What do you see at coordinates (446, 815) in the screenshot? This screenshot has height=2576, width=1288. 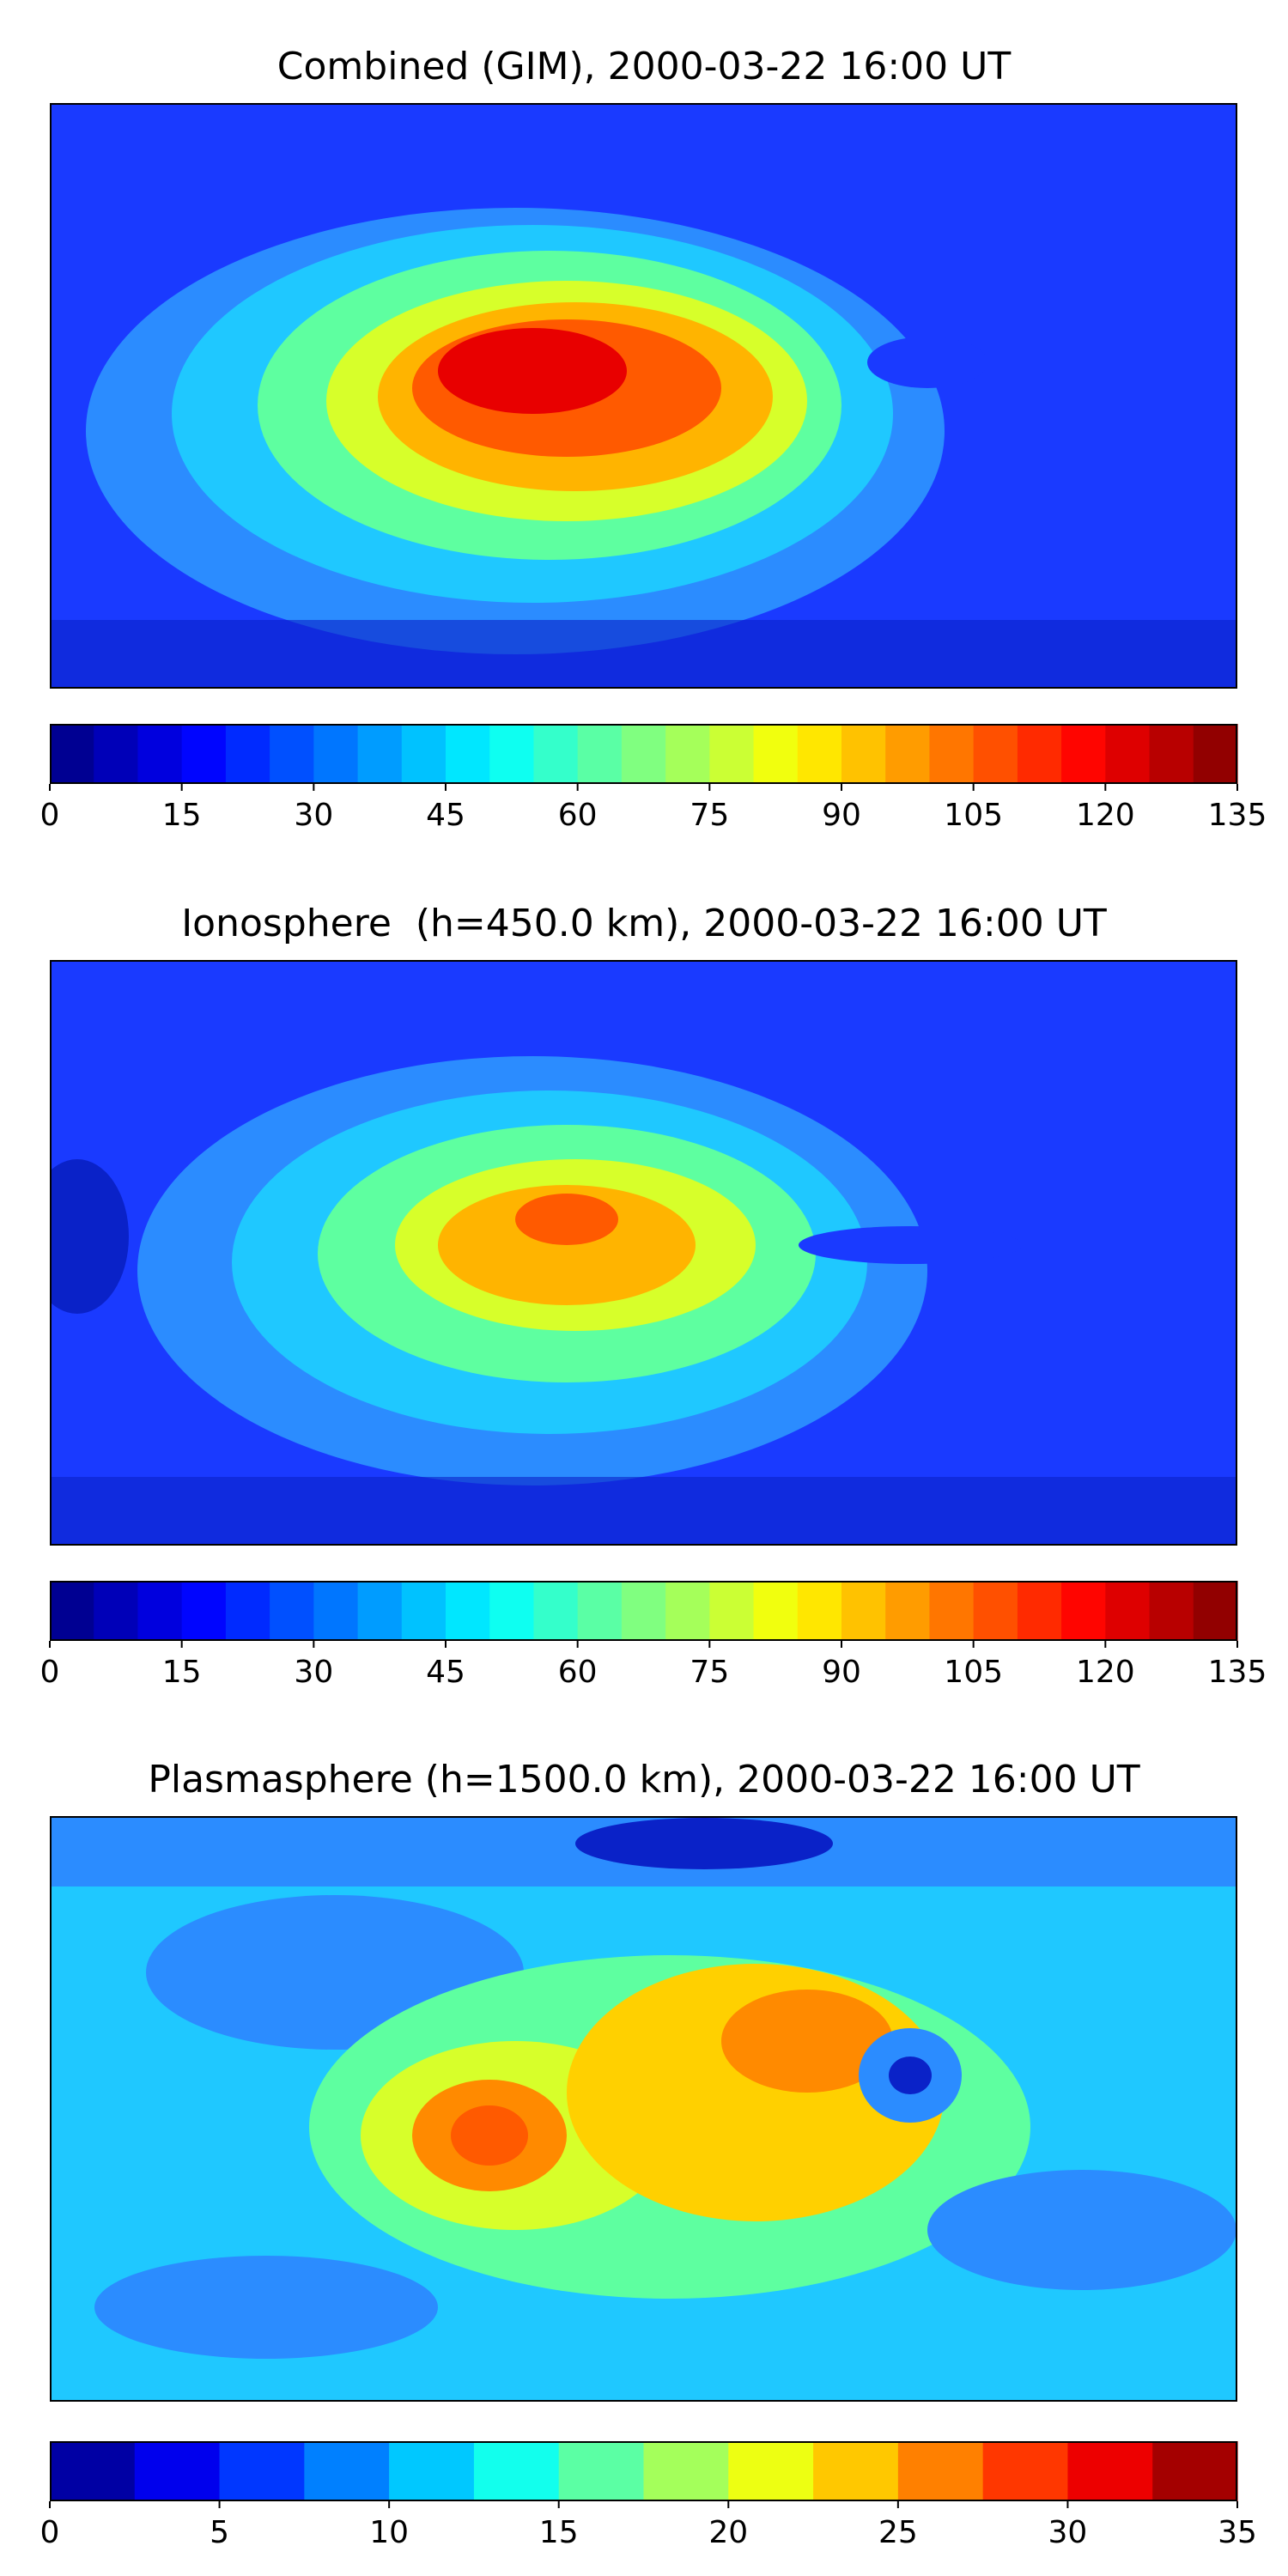 I see `colorbar-tick-label: 45` at bounding box center [446, 815].